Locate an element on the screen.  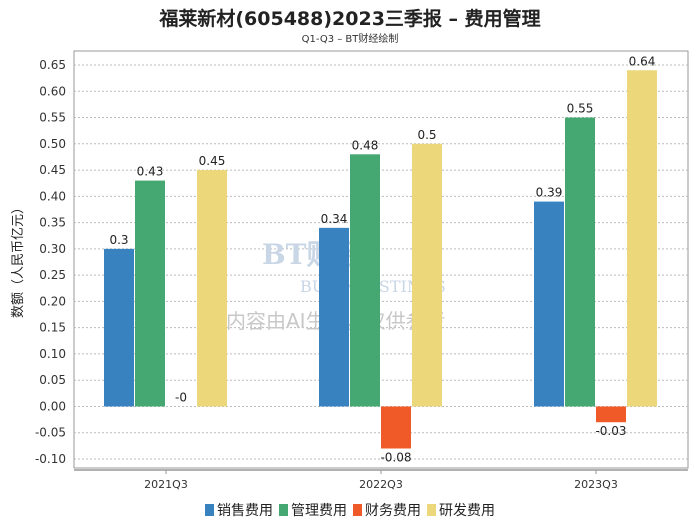
y-tick-label: 0.55 is located at coordinates (52, 118).